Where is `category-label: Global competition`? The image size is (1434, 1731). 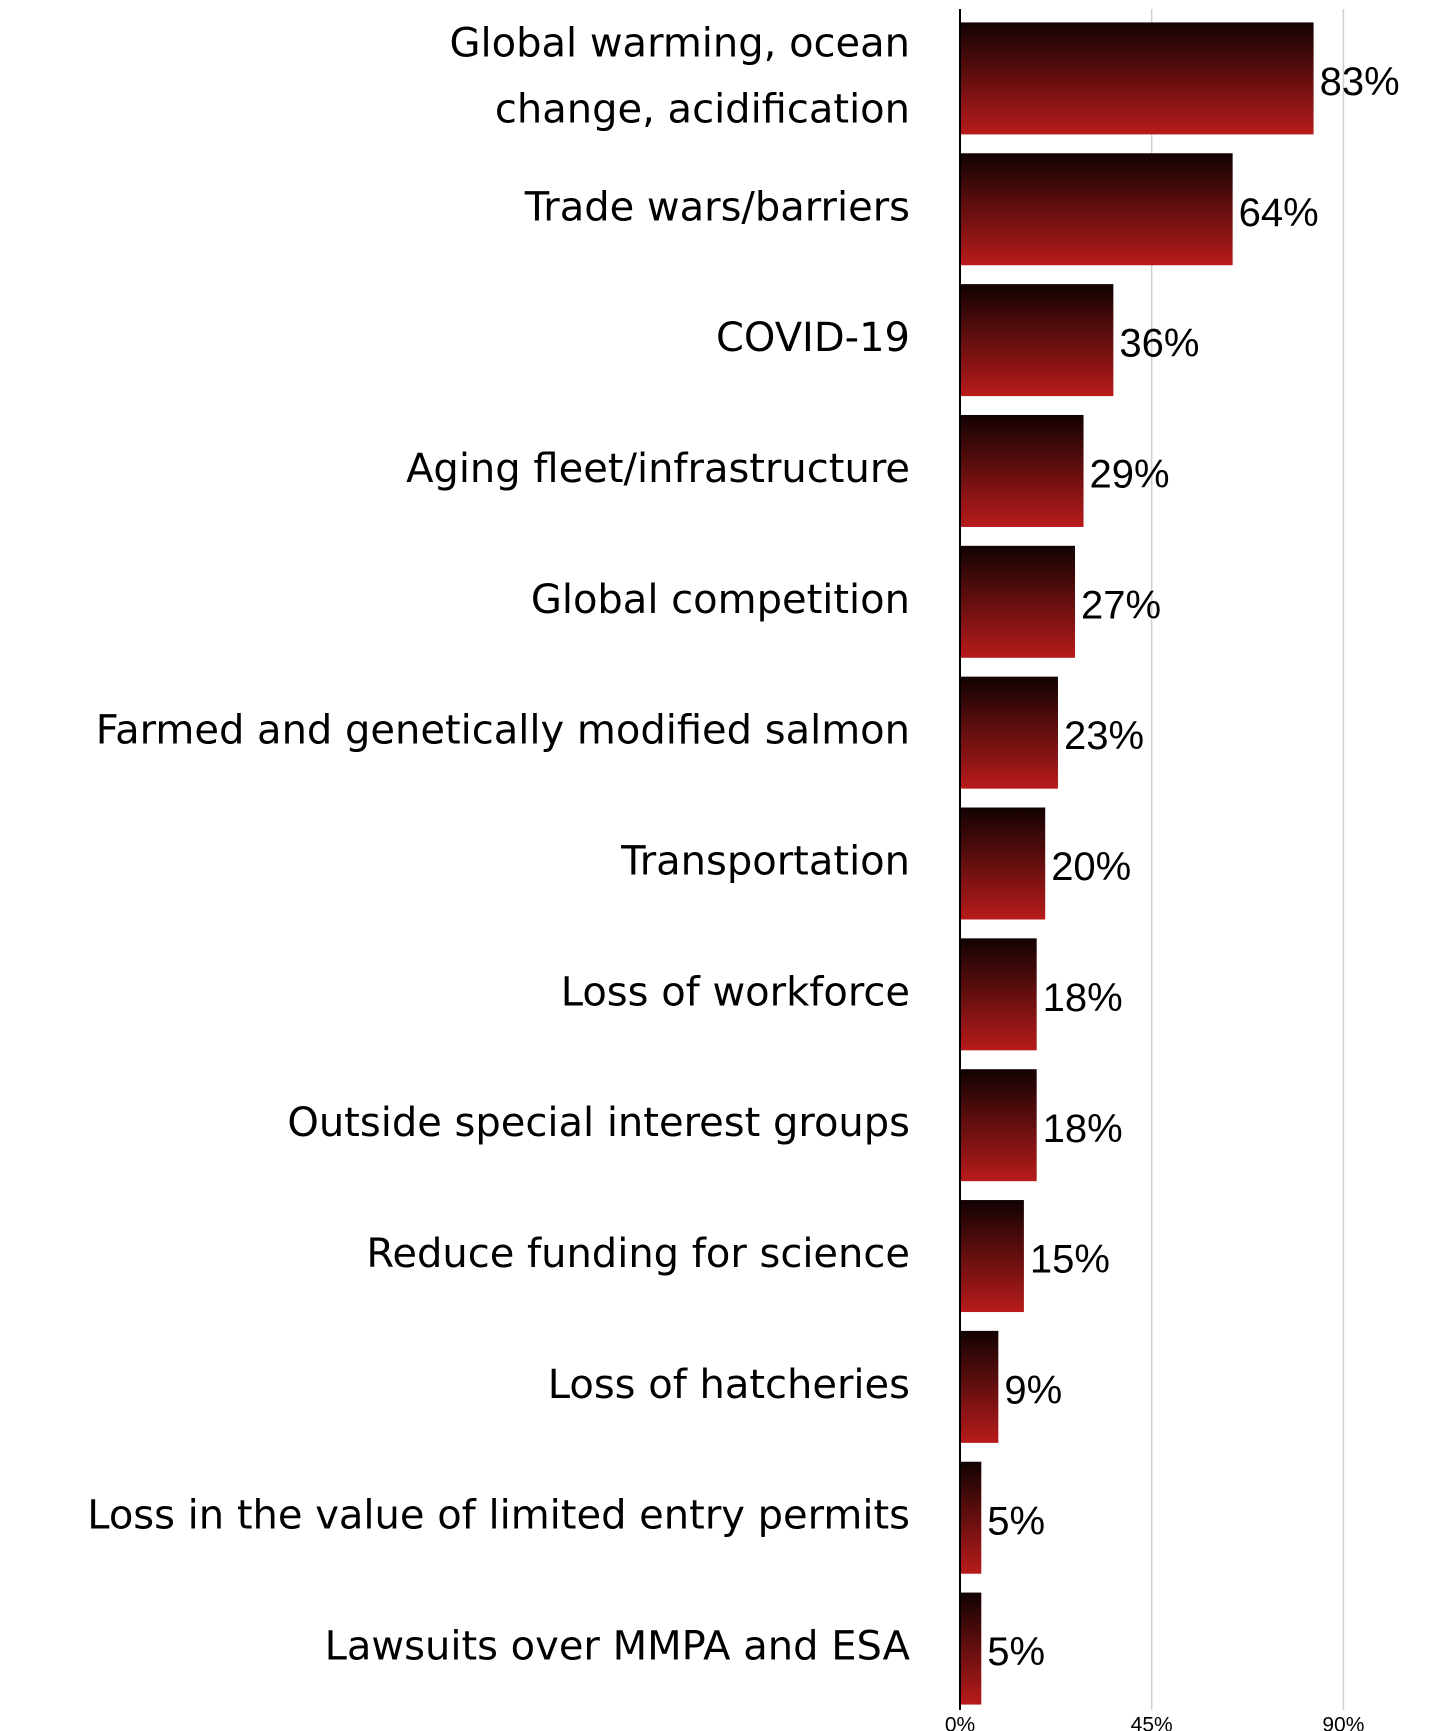 category-label: Global competition is located at coordinates (720, 600).